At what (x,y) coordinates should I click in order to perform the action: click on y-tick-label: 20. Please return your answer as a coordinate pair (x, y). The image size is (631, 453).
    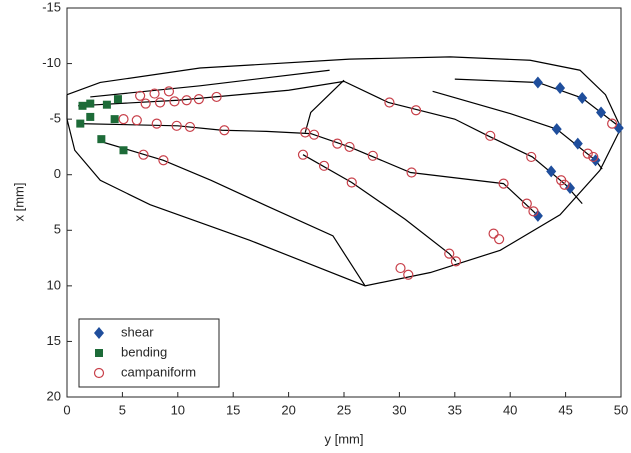
    Looking at the image, I should click on (54, 395).